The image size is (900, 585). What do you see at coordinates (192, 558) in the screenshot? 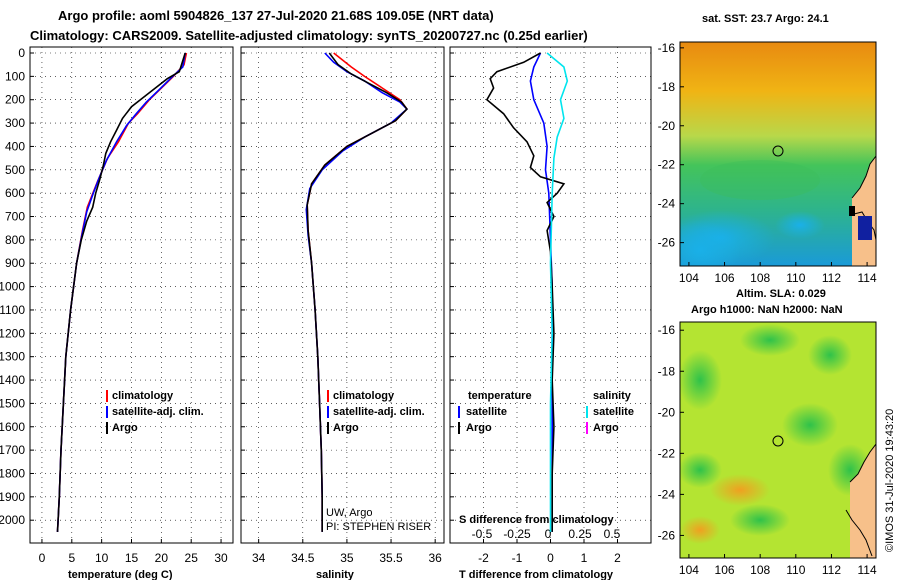
I see `x-tick-label: 25` at bounding box center [192, 558].